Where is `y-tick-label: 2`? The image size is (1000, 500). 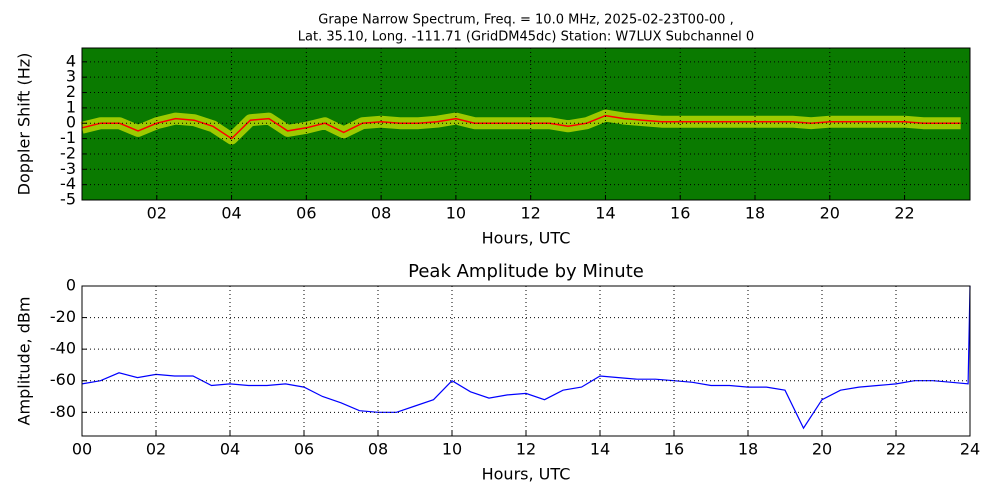
y-tick-label: 2 is located at coordinates (71, 91).